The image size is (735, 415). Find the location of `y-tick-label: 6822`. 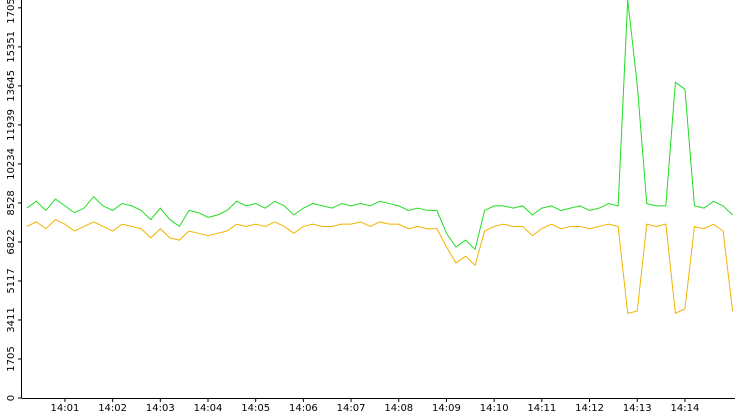

y-tick-label: 6822 is located at coordinates (11, 241).